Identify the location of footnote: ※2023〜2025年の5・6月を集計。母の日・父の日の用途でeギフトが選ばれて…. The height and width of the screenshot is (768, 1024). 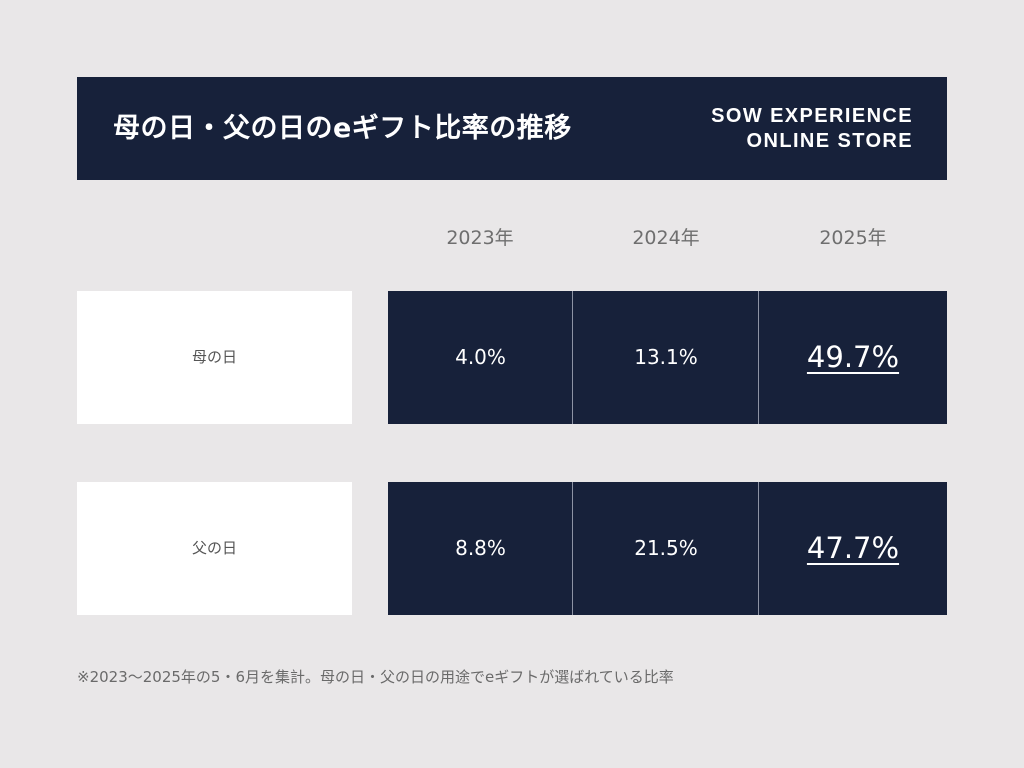
(375, 677).